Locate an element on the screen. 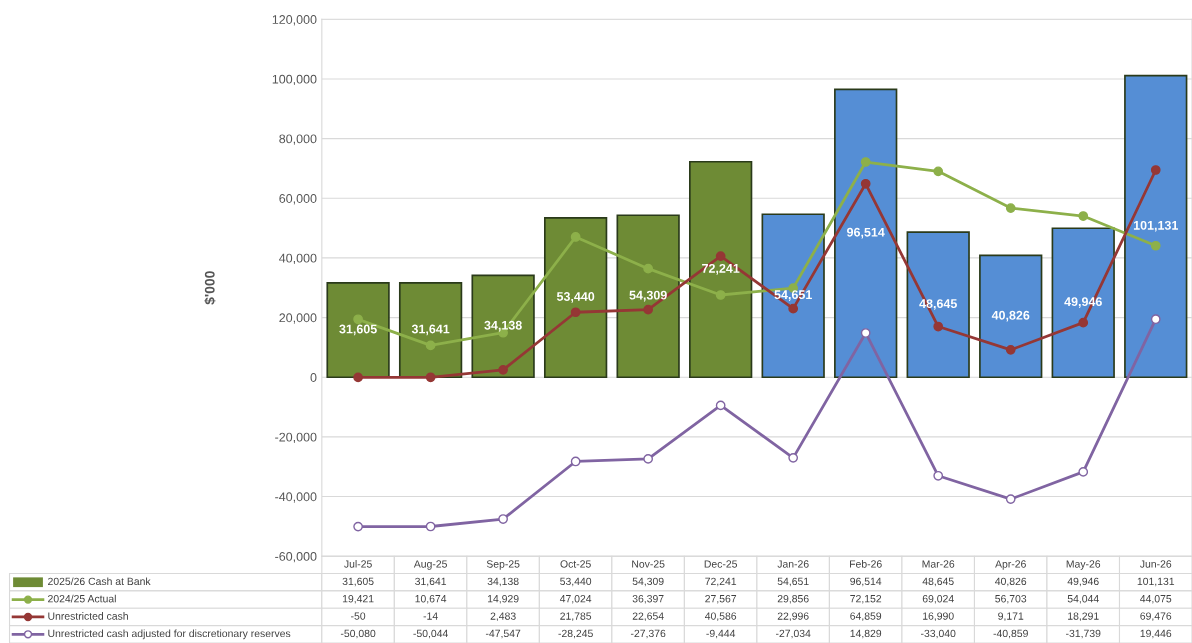 The height and width of the screenshot is (643, 1192). text: 53,440 is located at coordinates (575, 297).